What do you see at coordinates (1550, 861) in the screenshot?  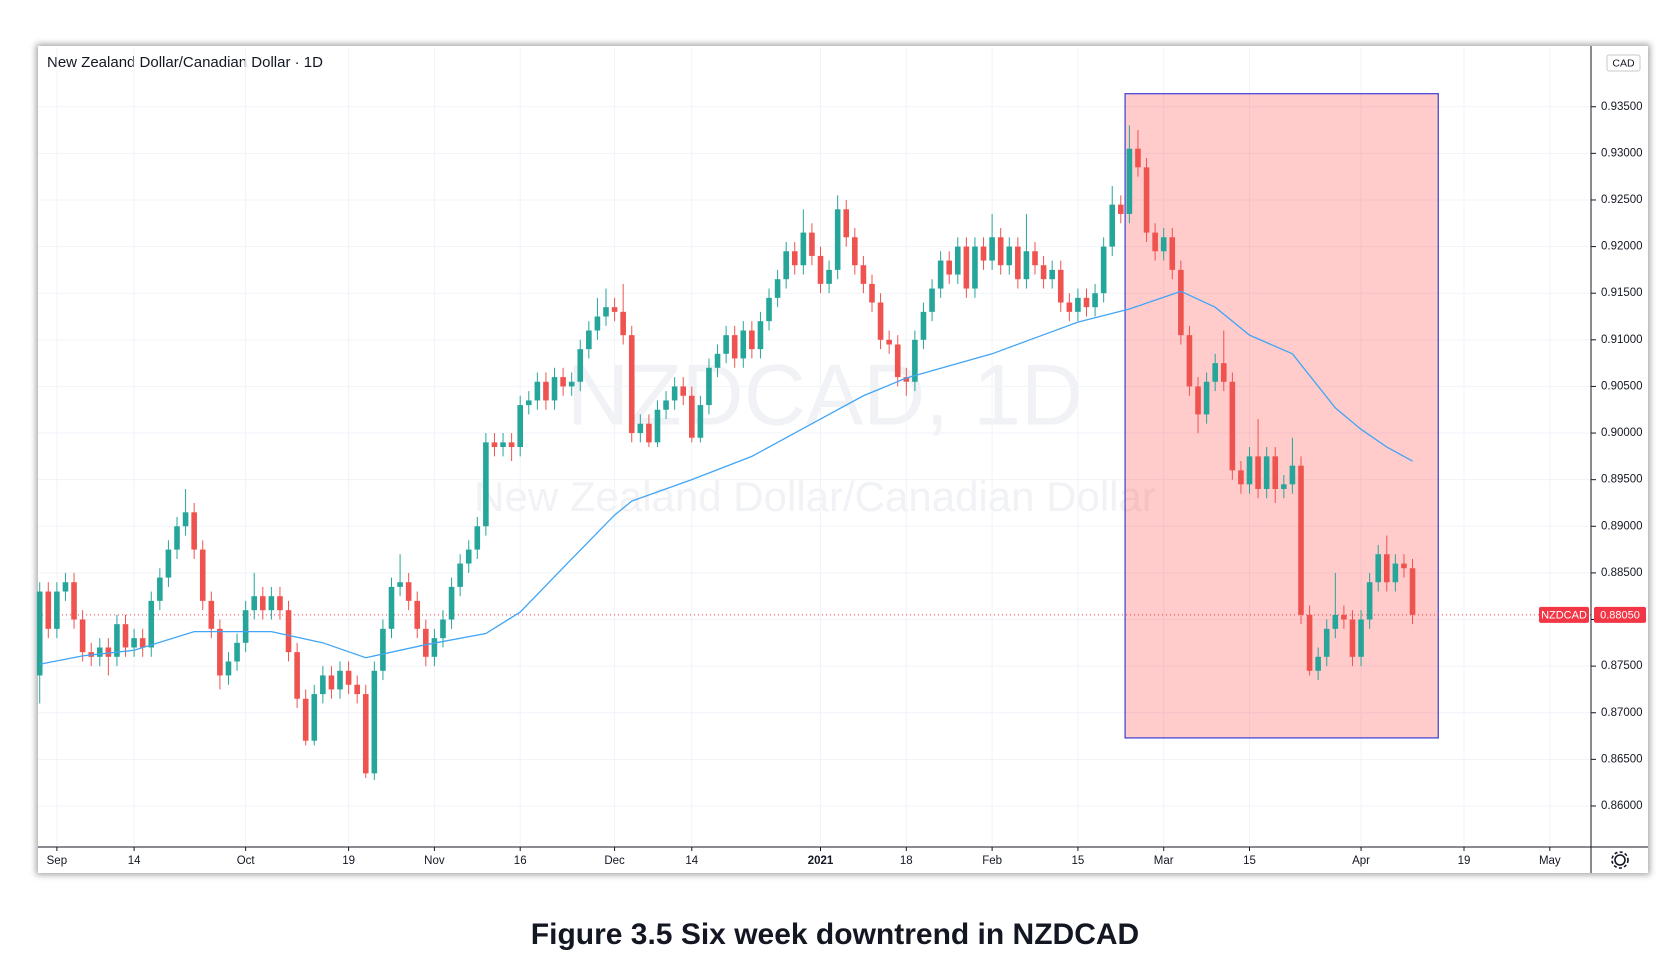 I see `x-tick-label: May` at bounding box center [1550, 861].